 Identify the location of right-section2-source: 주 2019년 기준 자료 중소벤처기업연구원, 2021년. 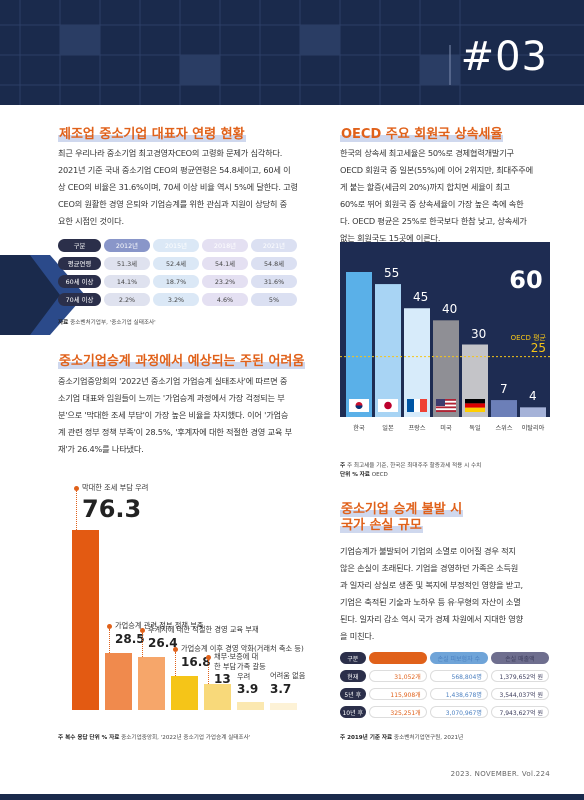
(402, 738).